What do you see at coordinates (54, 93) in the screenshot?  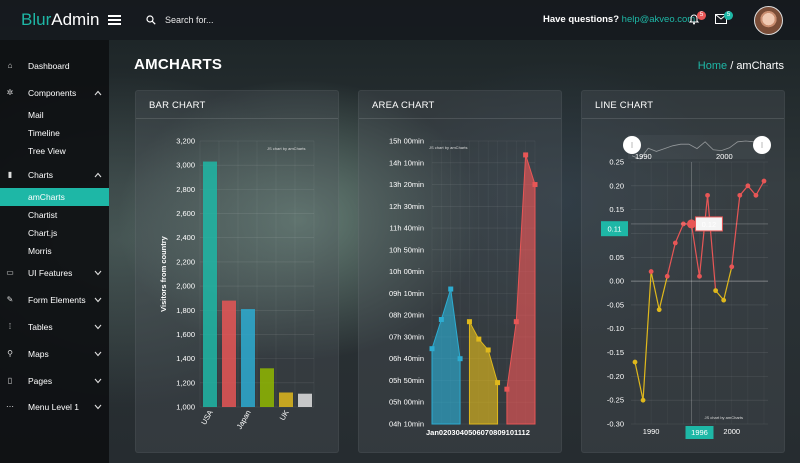 I see `sidebar-item-components: ✲ Components` at bounding box center [54, 93].